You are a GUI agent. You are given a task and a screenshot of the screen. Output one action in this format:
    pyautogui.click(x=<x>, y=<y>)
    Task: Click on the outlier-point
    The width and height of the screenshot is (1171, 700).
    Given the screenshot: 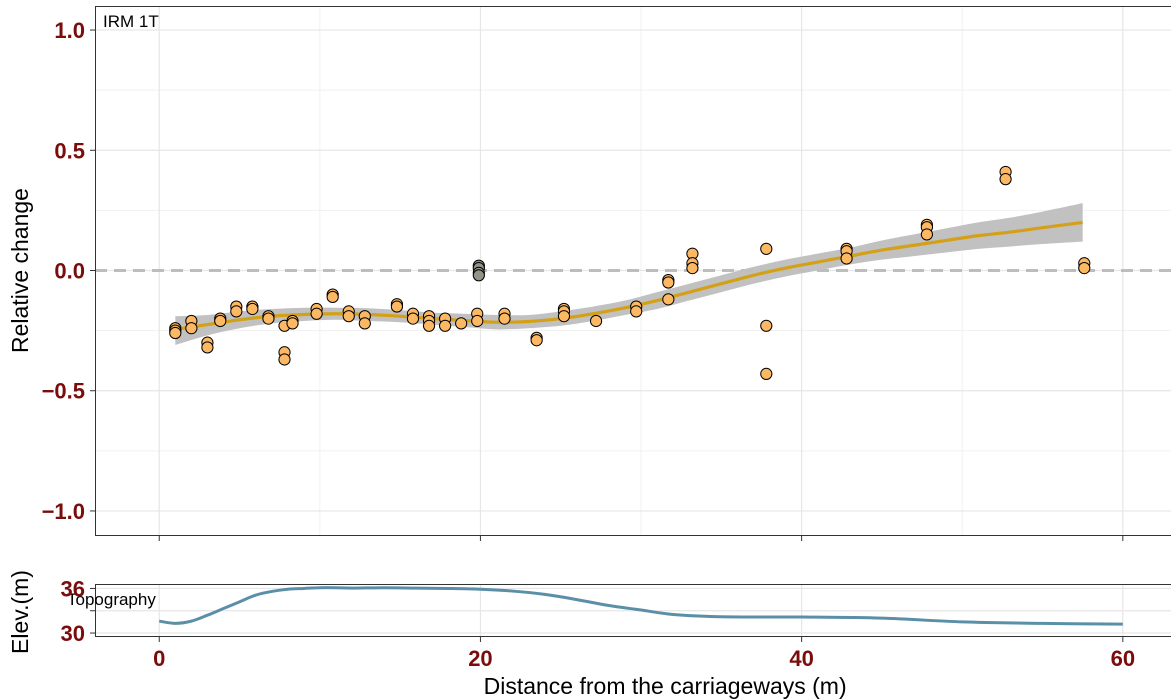 What is the action you would take?
    pyautogui.click(x=478, y=275)
    